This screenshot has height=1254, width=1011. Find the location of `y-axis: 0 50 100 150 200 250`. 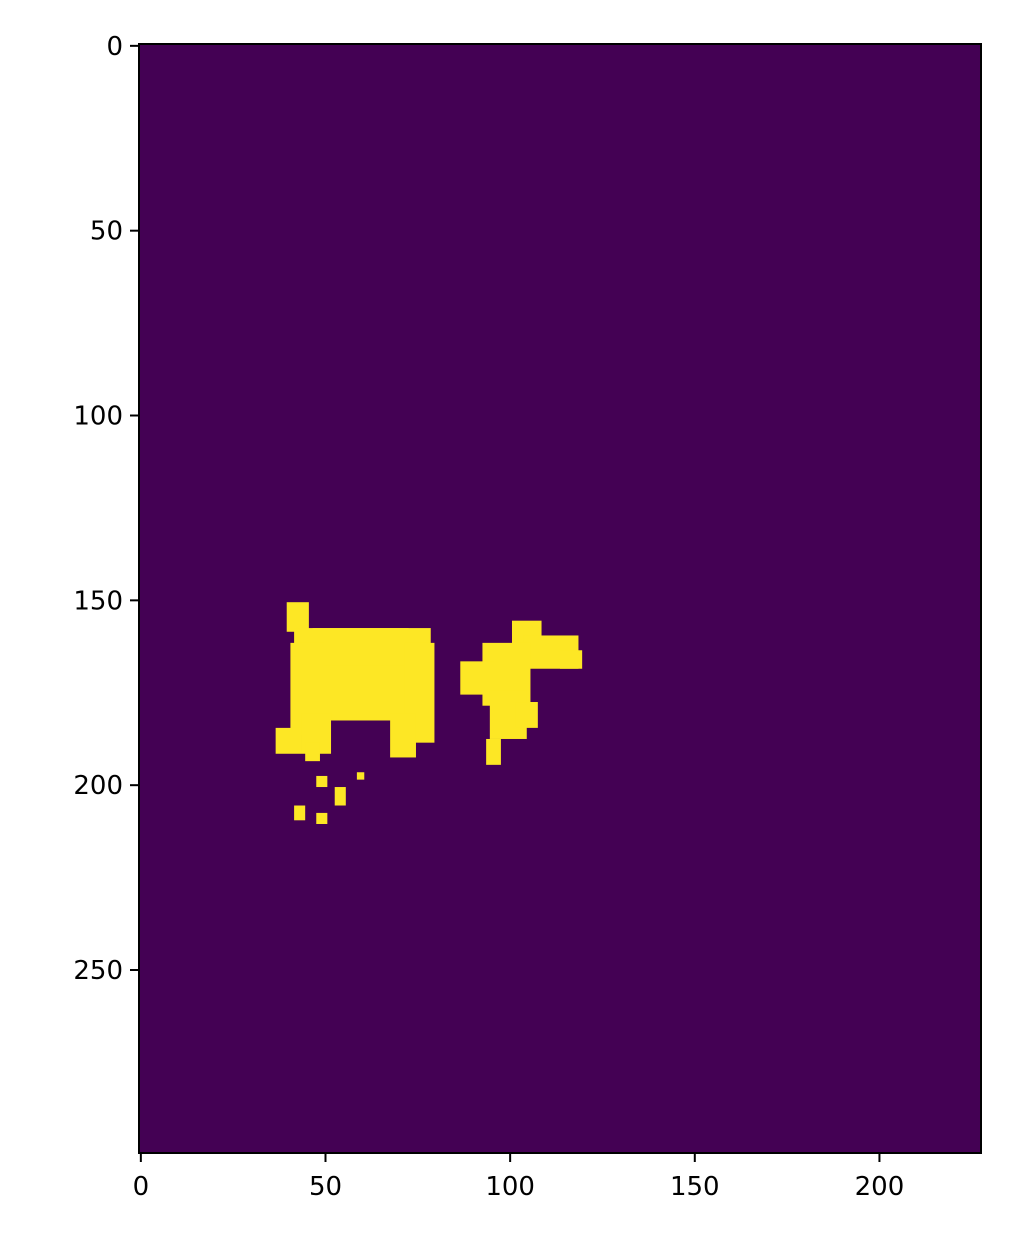

y-axis: 0 50 100 150 200 250 is located at coordinates (106, 509).